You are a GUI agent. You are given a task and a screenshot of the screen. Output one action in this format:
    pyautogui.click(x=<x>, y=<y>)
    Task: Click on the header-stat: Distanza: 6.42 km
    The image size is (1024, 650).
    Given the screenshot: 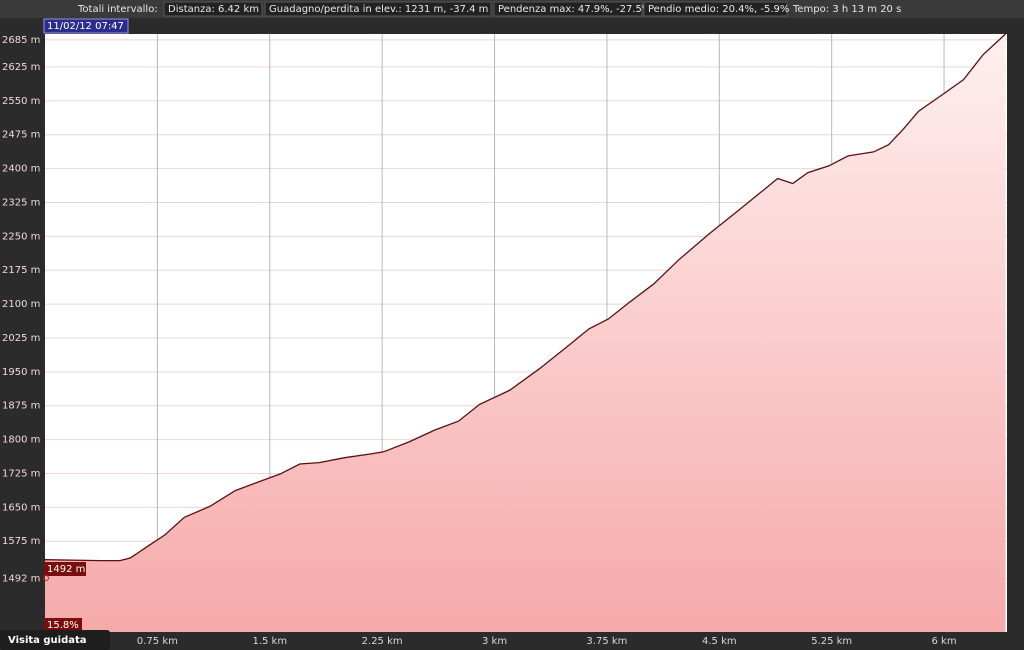 What is the action you would take?
    pyautogui.click(x=213, y=9)
    